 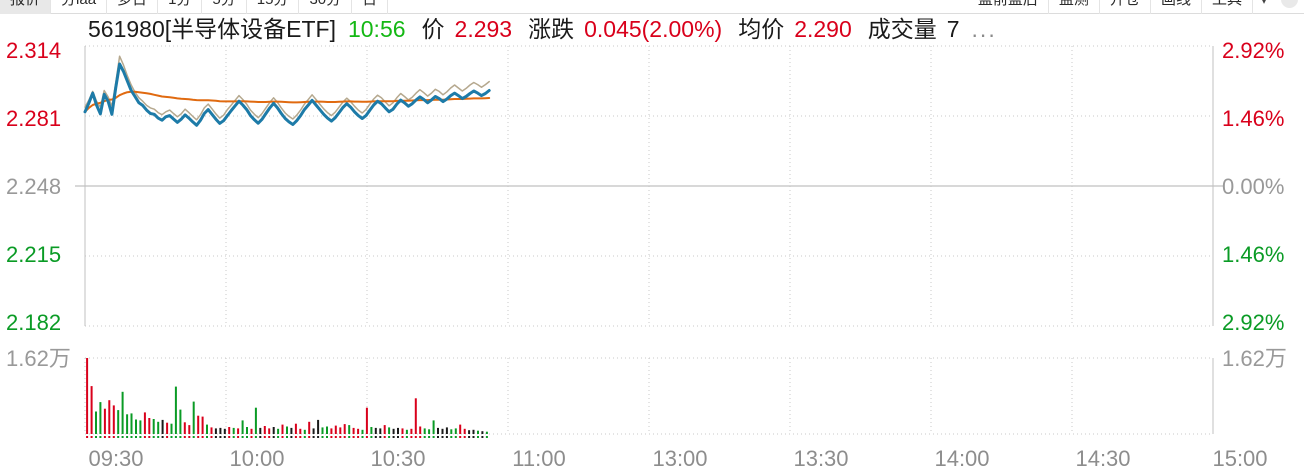 What do you see at coordinates (376, 29) in the screenshot?
I see `quote-time: 10:56` at bounding box center [376, 29].